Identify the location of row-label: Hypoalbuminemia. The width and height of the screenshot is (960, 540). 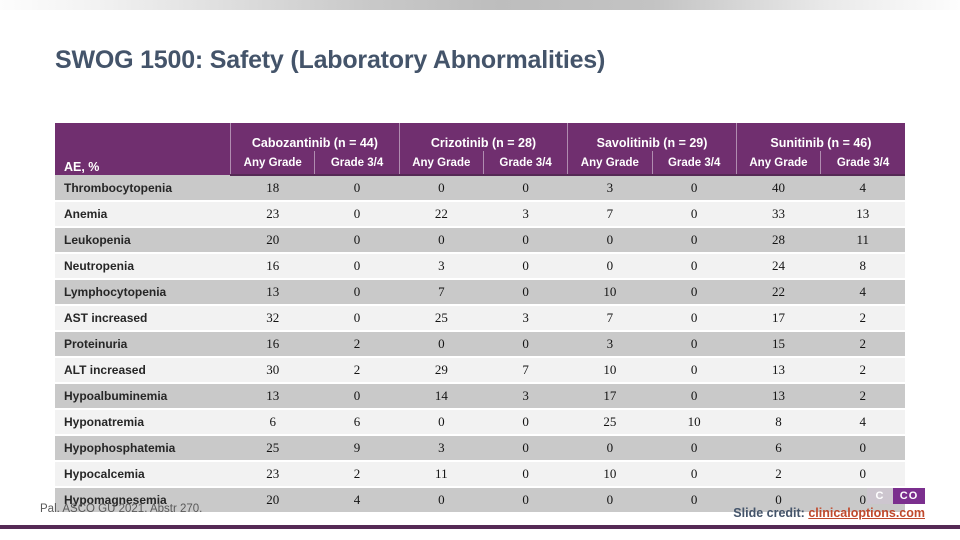
(143, 396).